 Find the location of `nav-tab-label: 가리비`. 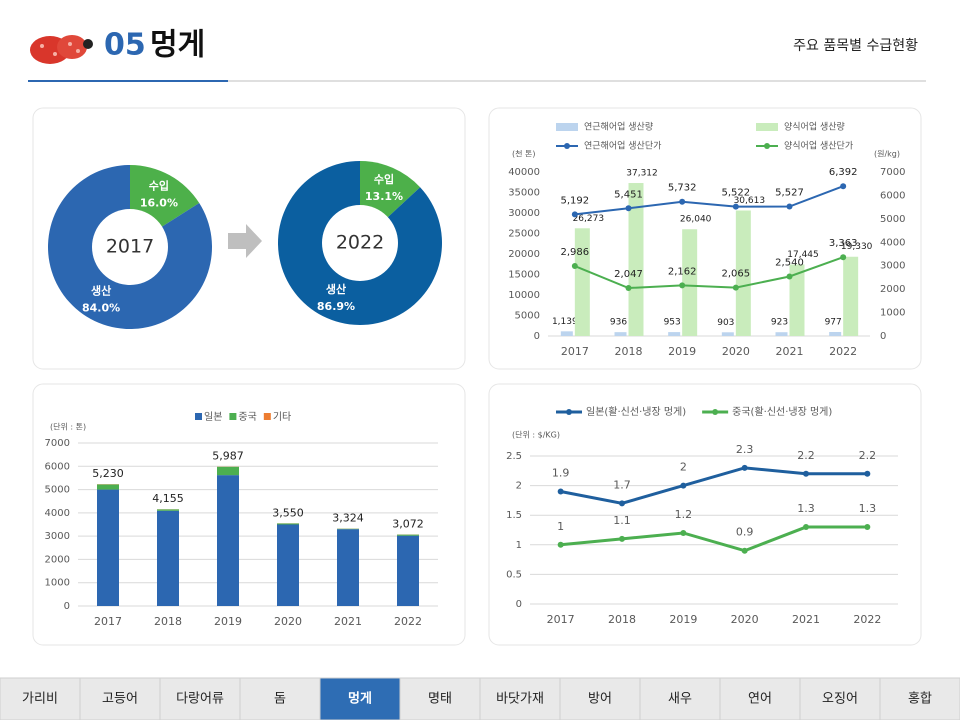

nav-tab-label: 가리비 is located at coordinates (40, 699).